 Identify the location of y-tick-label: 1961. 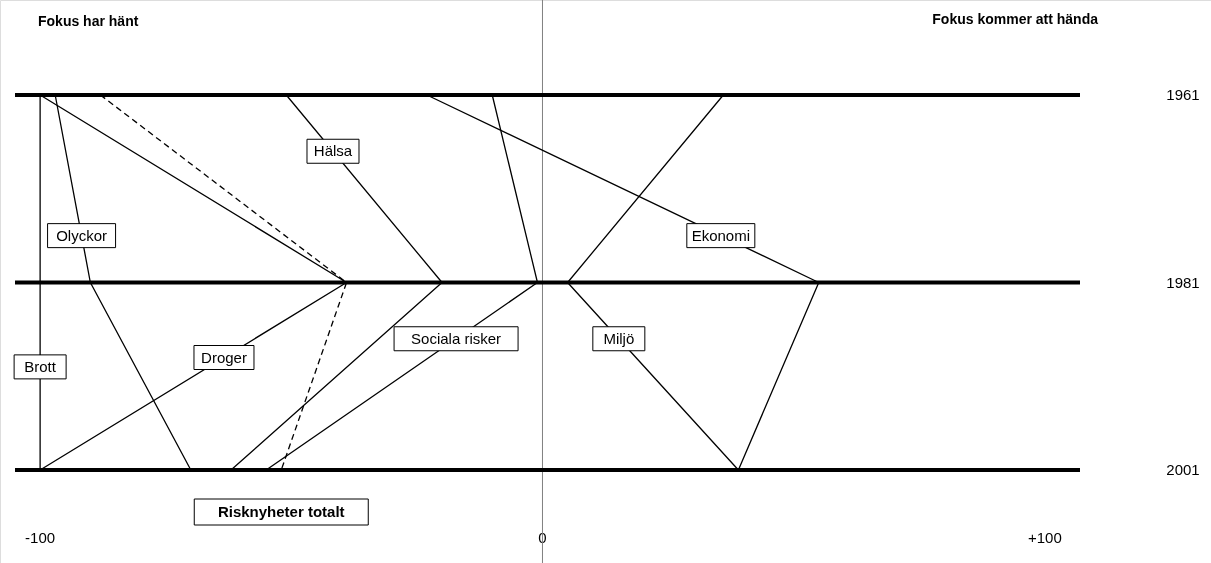
(1183, 94).